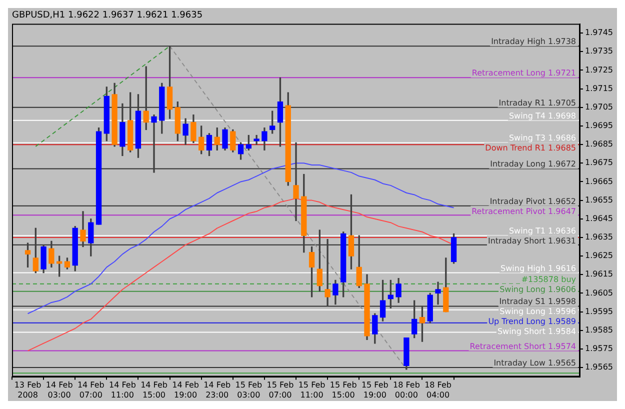  Describe the element at coordinates (536, 331) in the screenshot. I see `ref-line-label: Swing Short 1.9584` at that location.